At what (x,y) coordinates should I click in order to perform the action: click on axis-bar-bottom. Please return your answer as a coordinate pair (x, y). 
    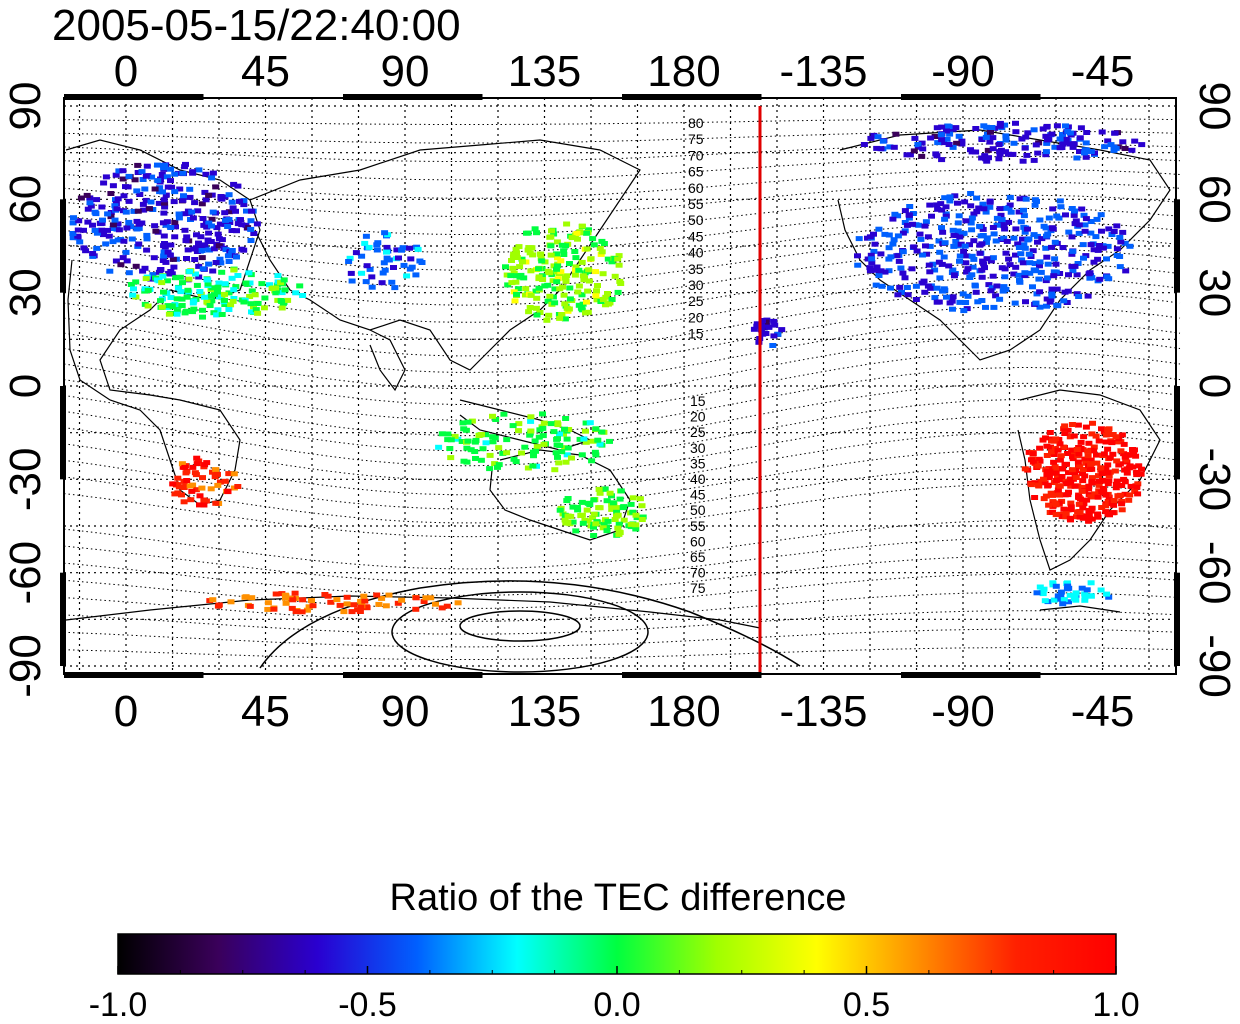
    Looking at the image, I should click on (413, 675).